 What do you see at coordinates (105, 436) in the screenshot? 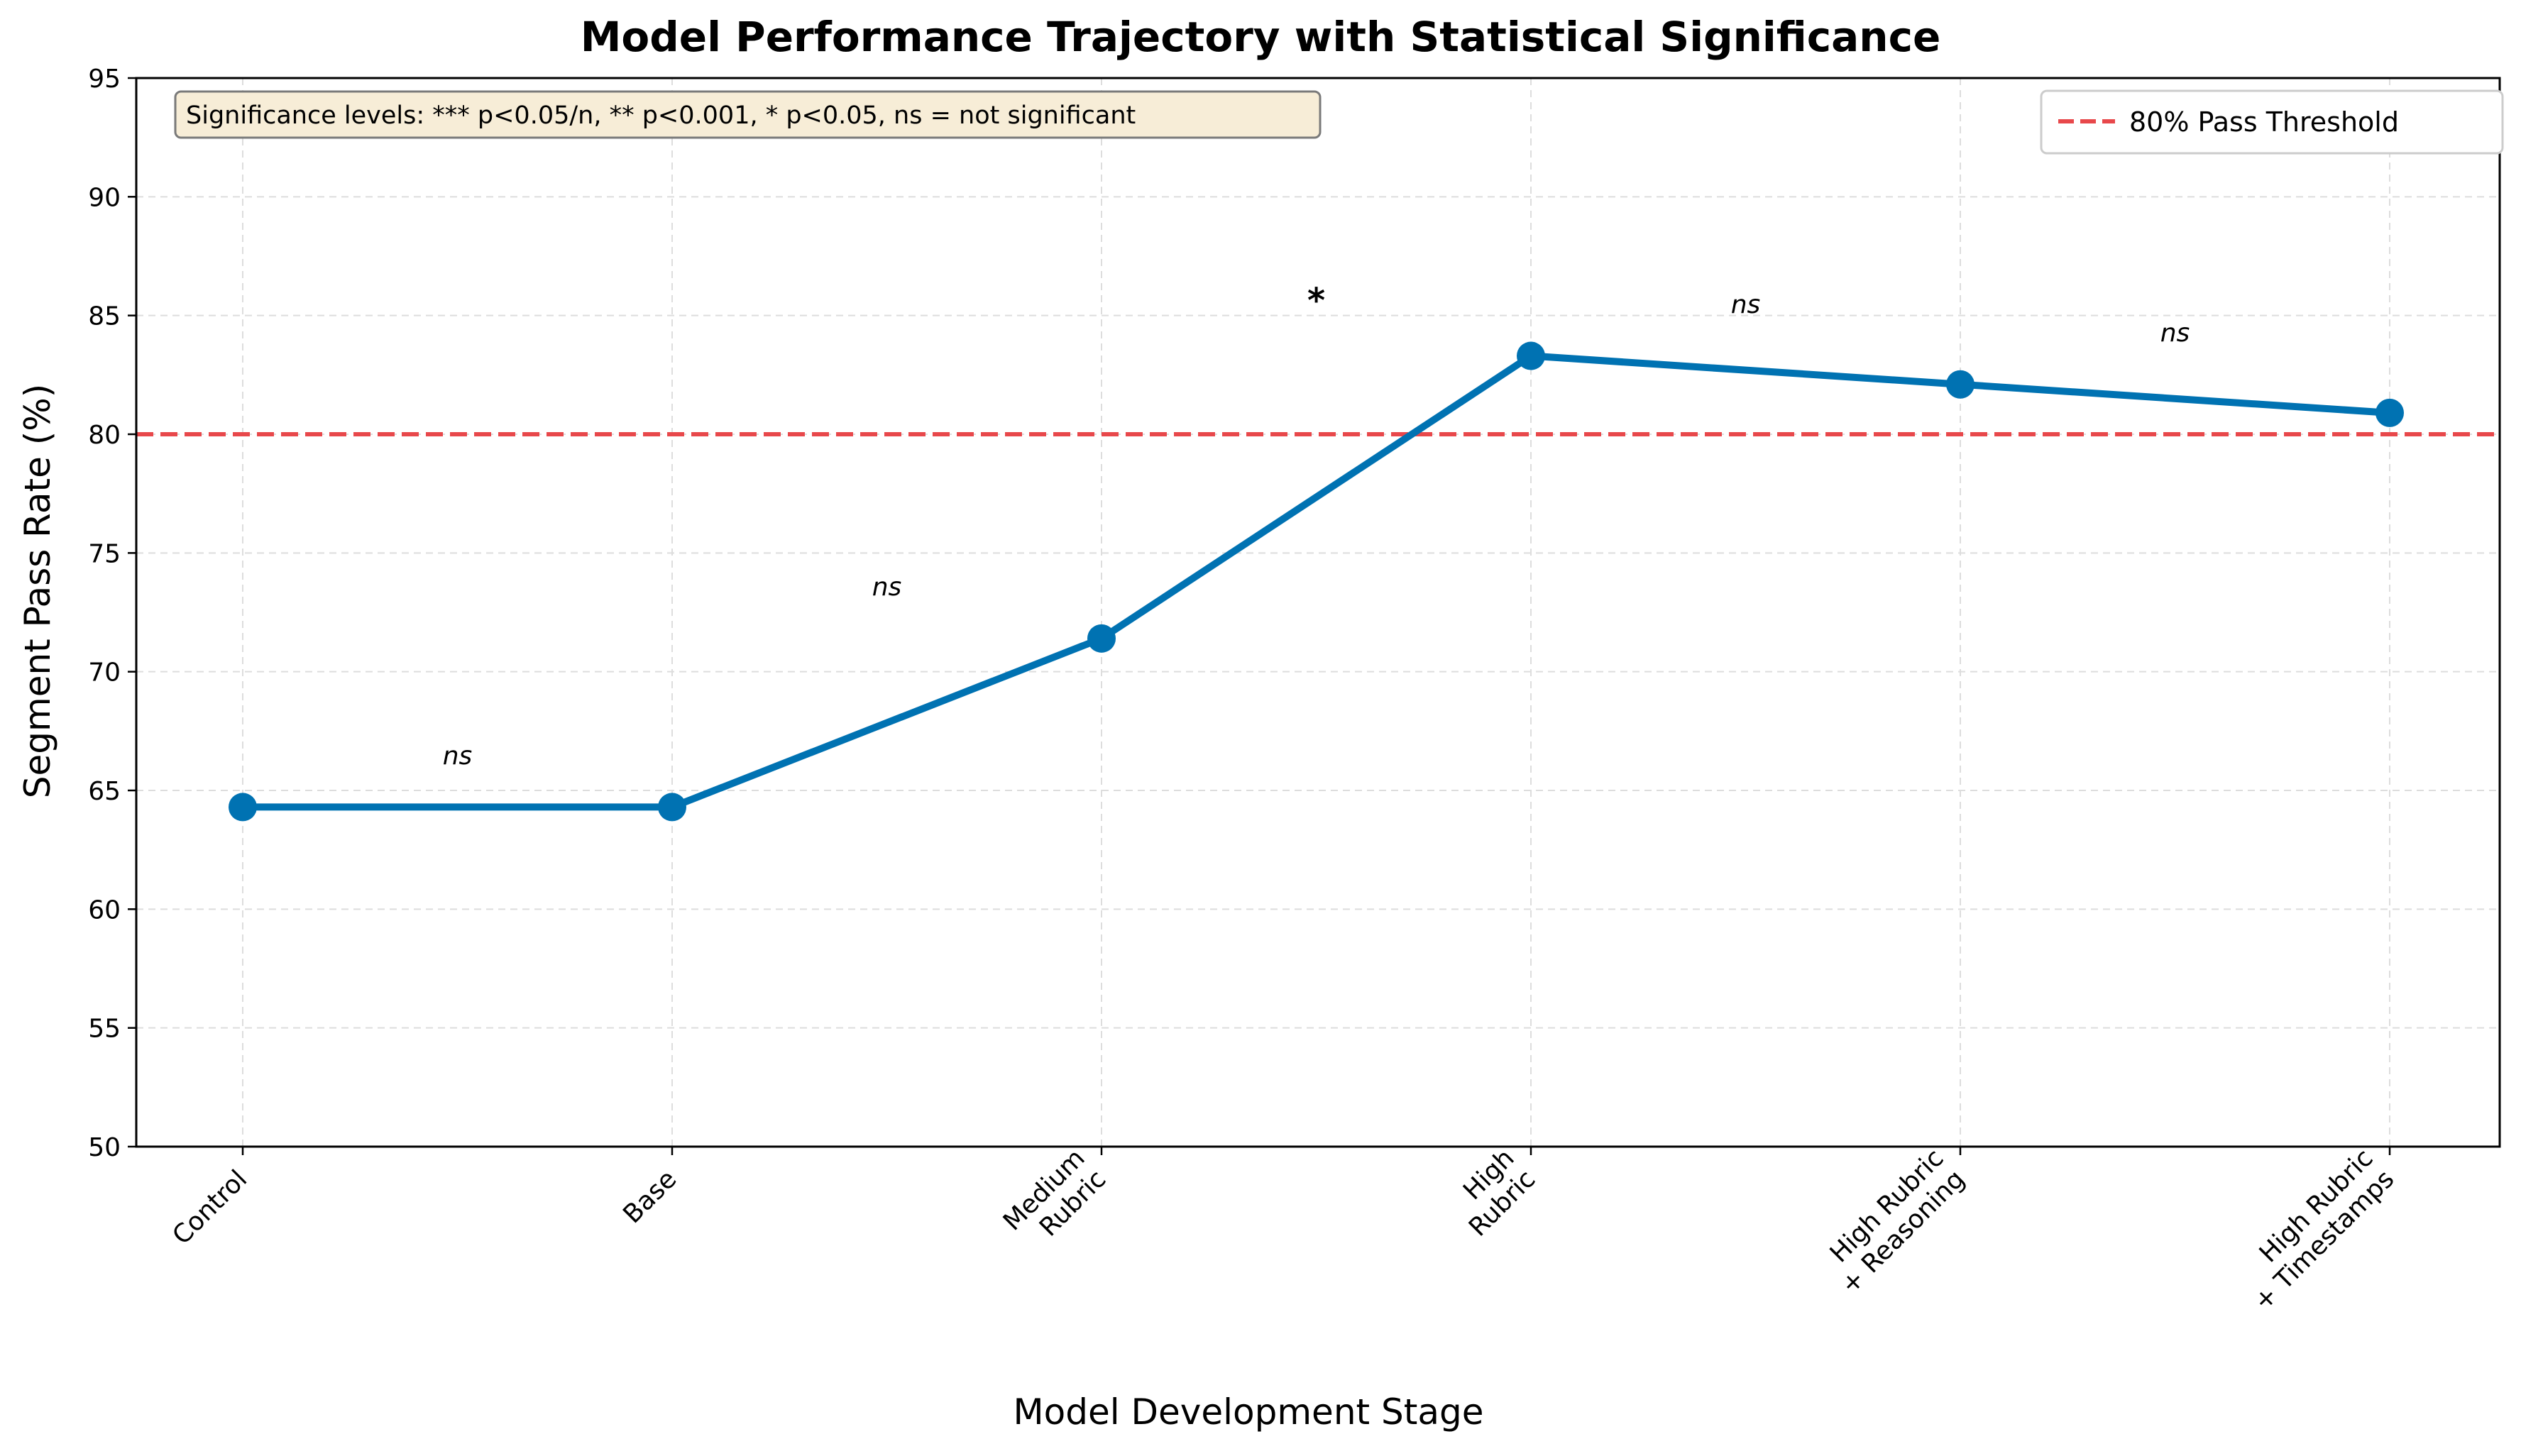
I see `y-tick-label: 80` at bounding box center [105, 436].